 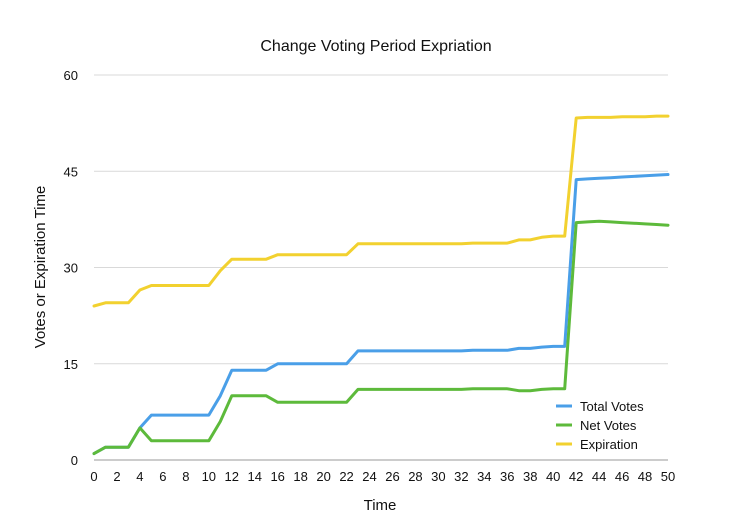 What do you see at coordinates (232, 476) in the screenshot?
I see `x-tick-label: 12` at bounding box center [232, 476].